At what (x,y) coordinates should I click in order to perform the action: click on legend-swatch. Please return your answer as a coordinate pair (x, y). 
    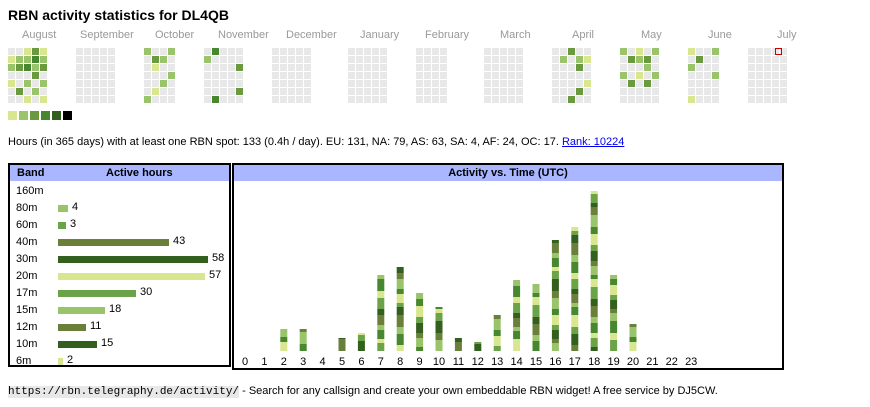
    Looking at the image, I should click on (45, 115).